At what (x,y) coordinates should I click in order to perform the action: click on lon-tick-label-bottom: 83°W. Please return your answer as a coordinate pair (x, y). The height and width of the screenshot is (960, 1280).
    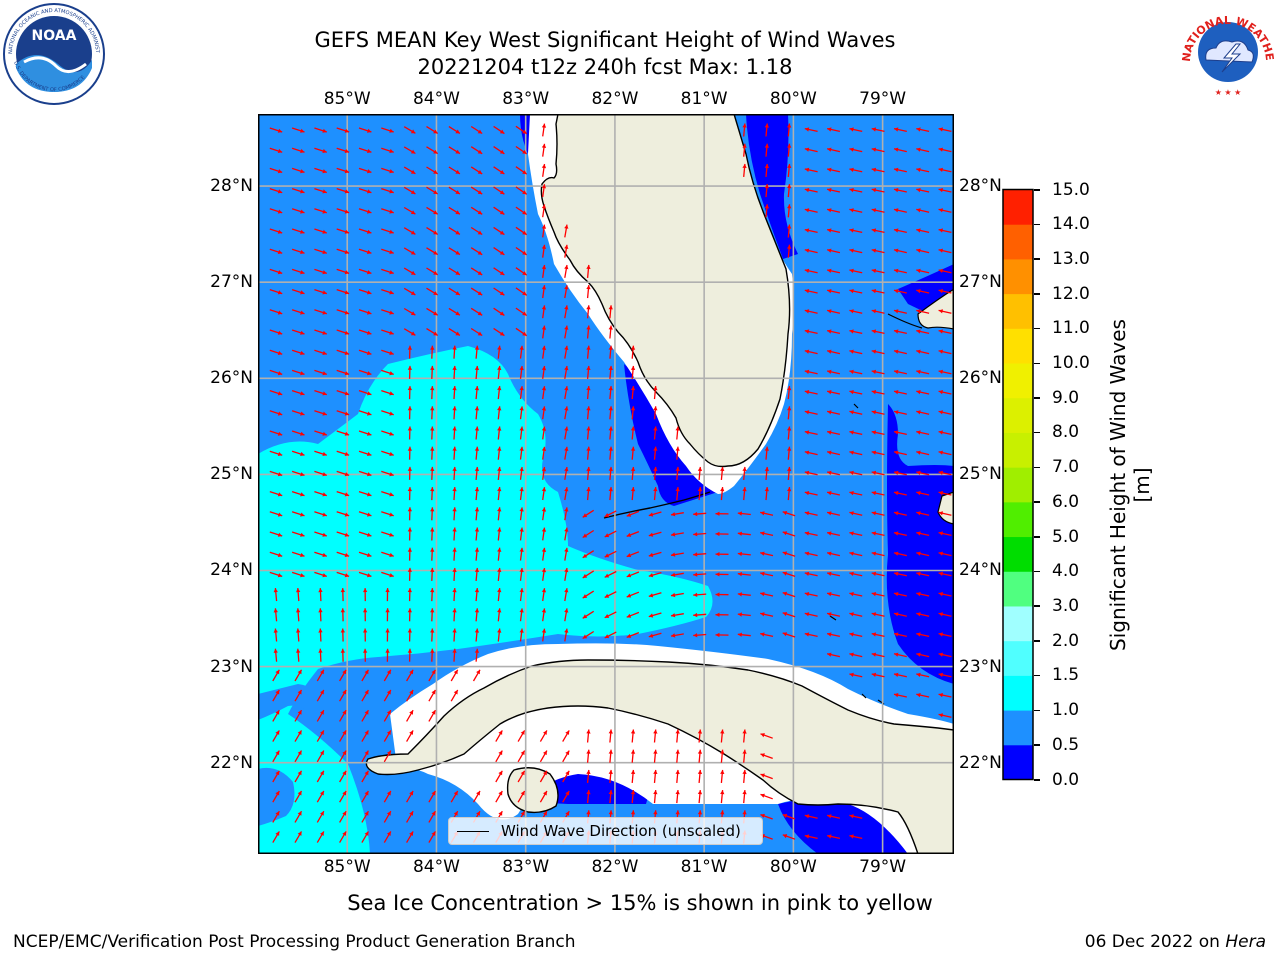
    Looking at the image, I should click on (526, 867).